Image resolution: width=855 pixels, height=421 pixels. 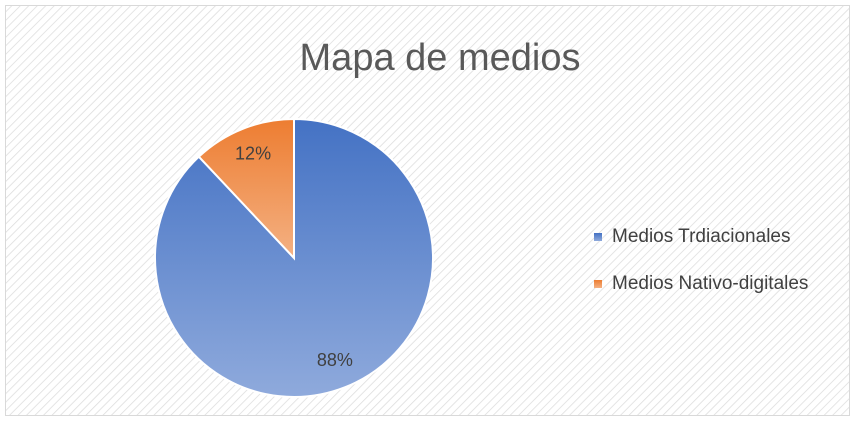 I want to click on pie-slice, so click(x=246, y=189).